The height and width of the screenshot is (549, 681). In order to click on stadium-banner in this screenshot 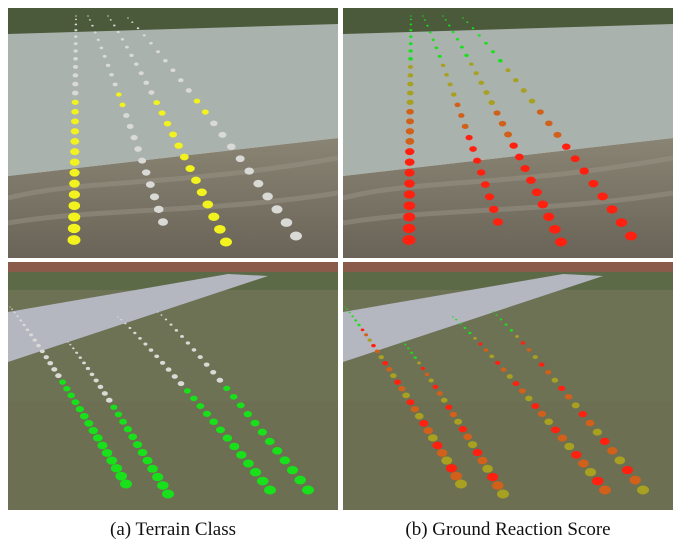, I will do `click(508, 267)`.